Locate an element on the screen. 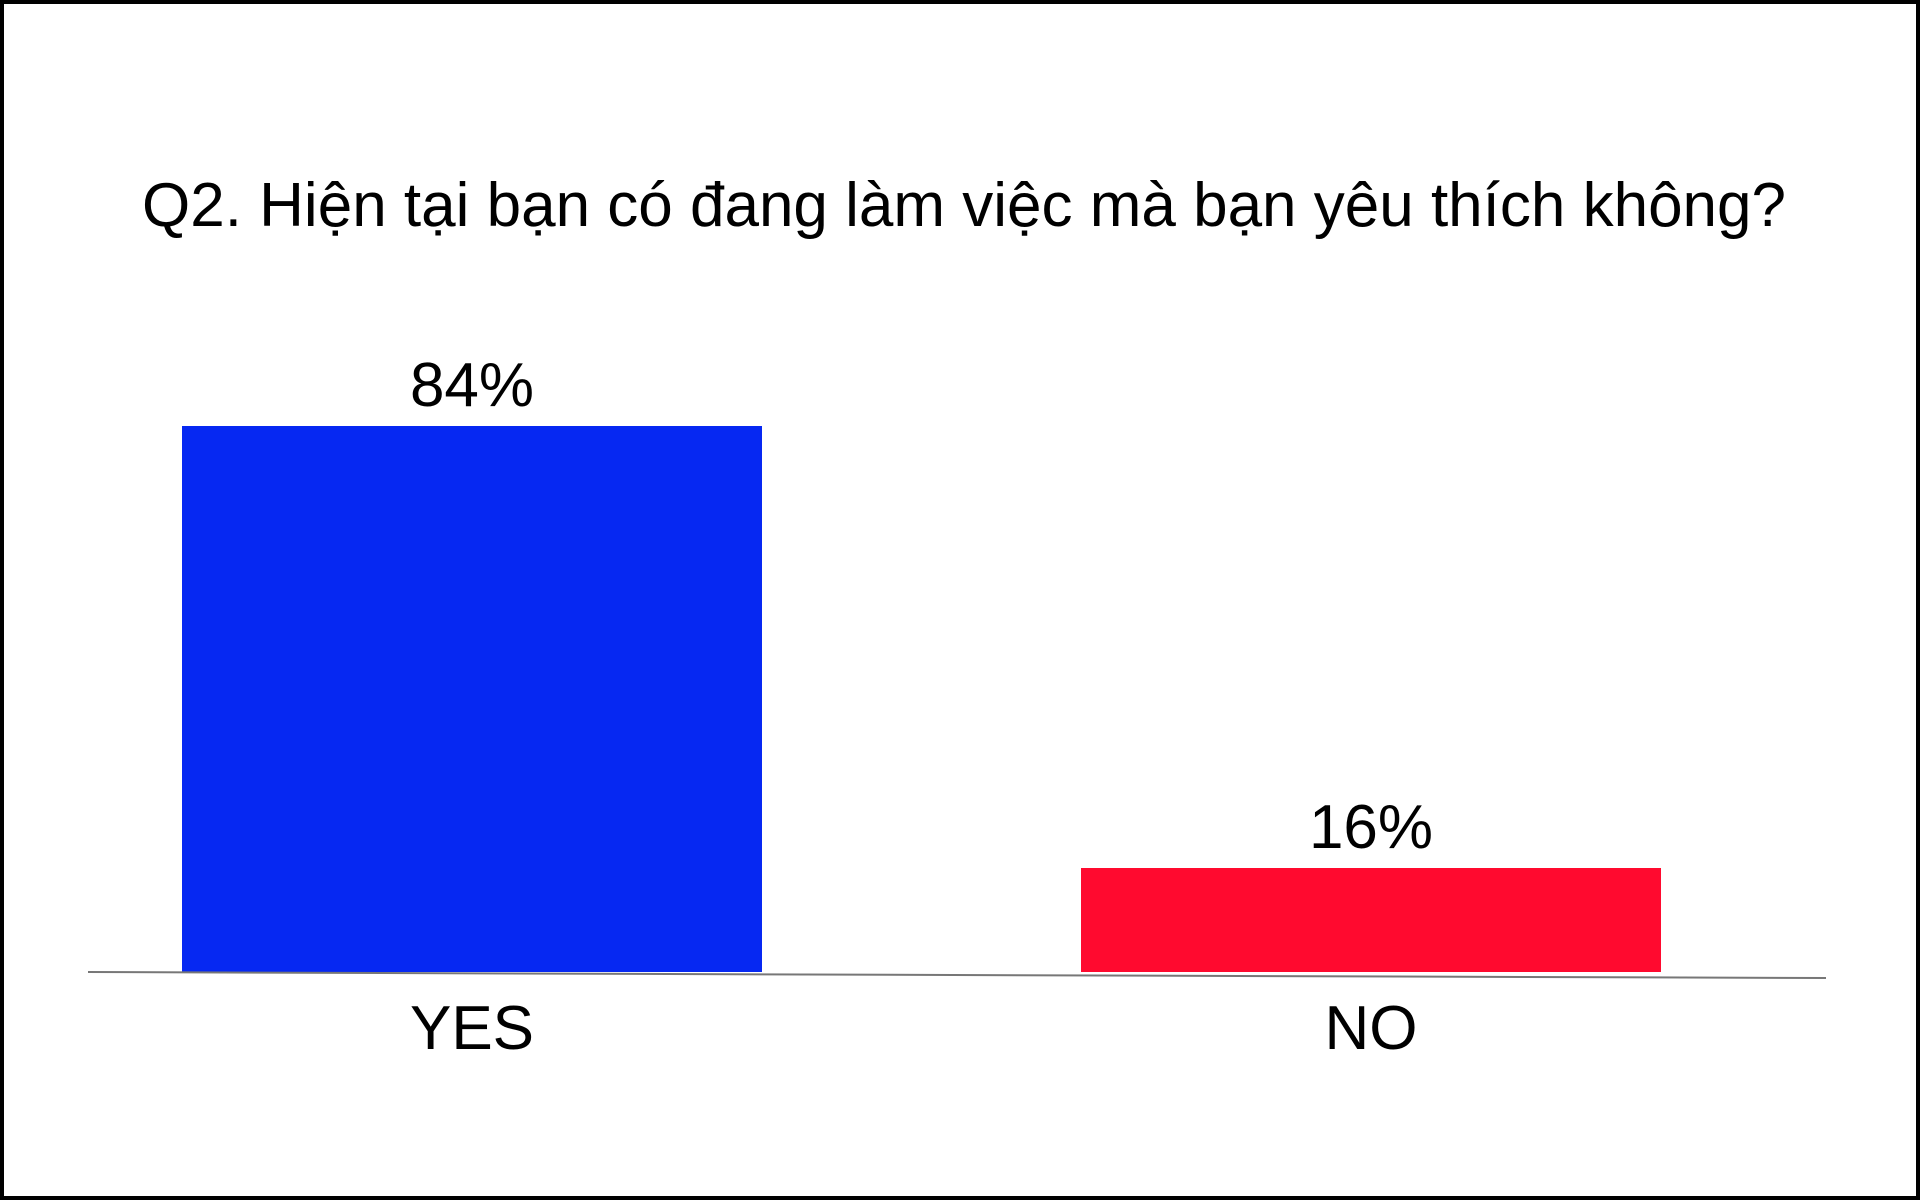 The width and height of the screenshot is (1920, 1204). category-label-yes: YES is located at coordinates (472, 1028).